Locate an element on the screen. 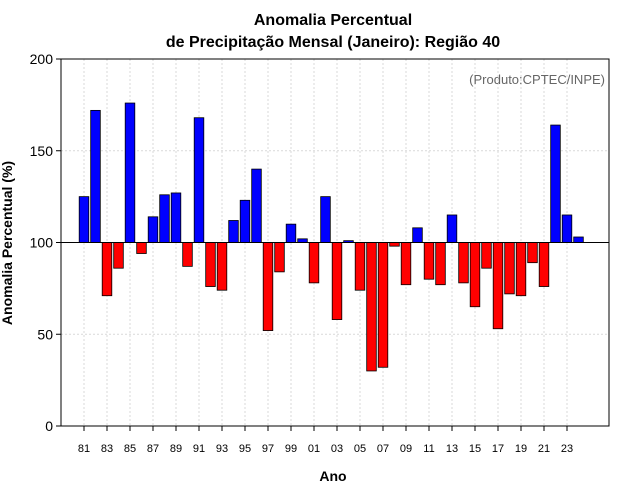  y-axis: 0 50 100 150 200 is located at coordinates (45, 242).